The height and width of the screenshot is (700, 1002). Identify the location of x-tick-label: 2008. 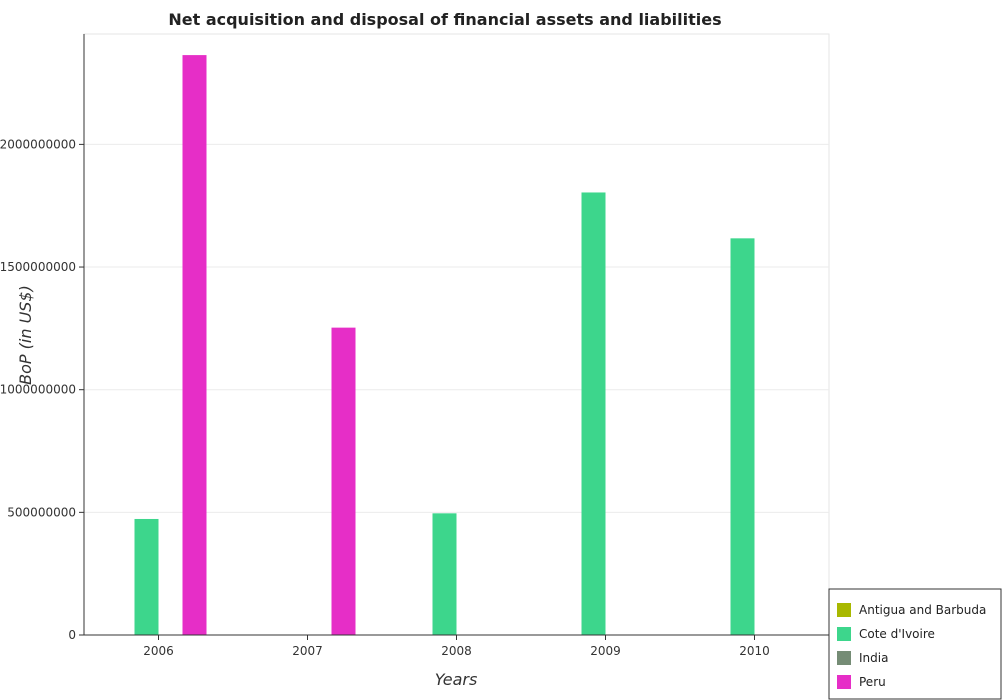
(456, 651).